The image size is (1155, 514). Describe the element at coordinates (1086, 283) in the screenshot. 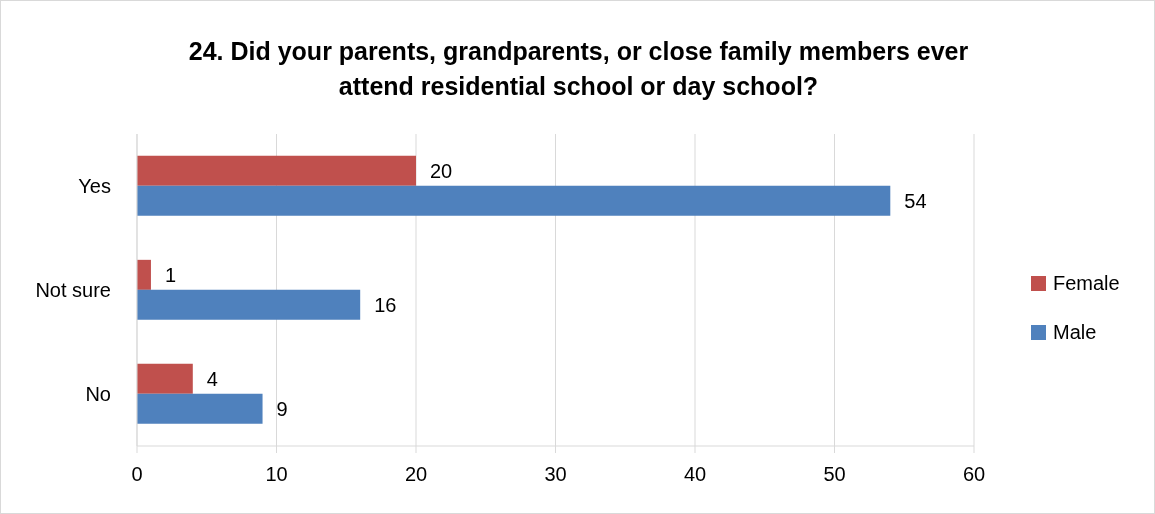

I see `legend-label: Female` at that location.